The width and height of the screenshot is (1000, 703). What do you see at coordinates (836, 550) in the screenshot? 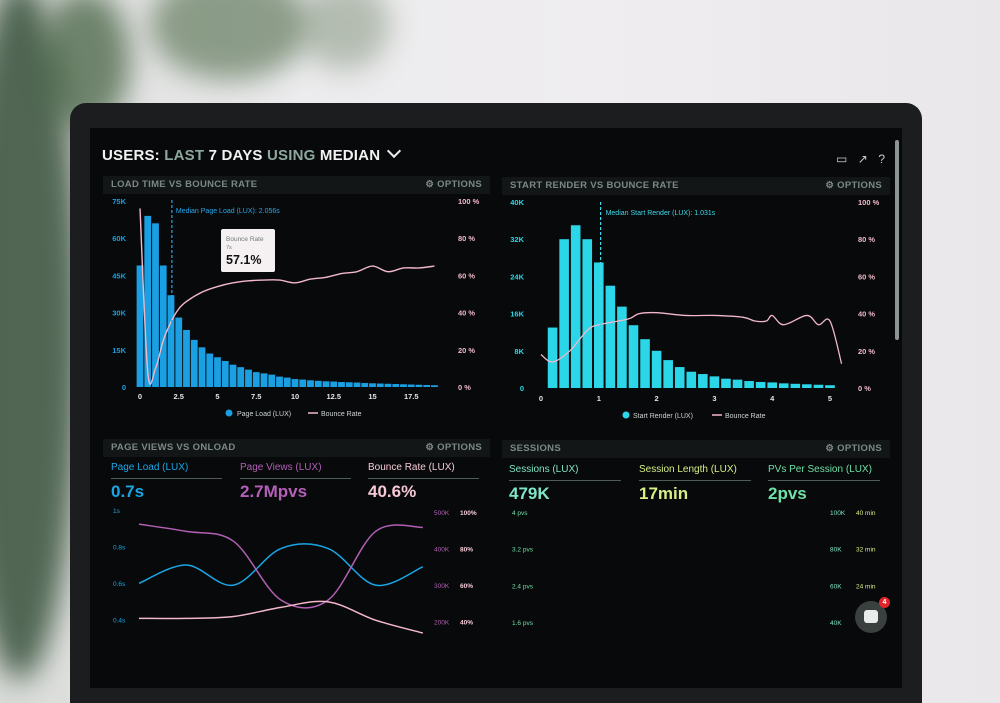
I see `y-right-tick-label: 80K` at bounding box center [836, 550].